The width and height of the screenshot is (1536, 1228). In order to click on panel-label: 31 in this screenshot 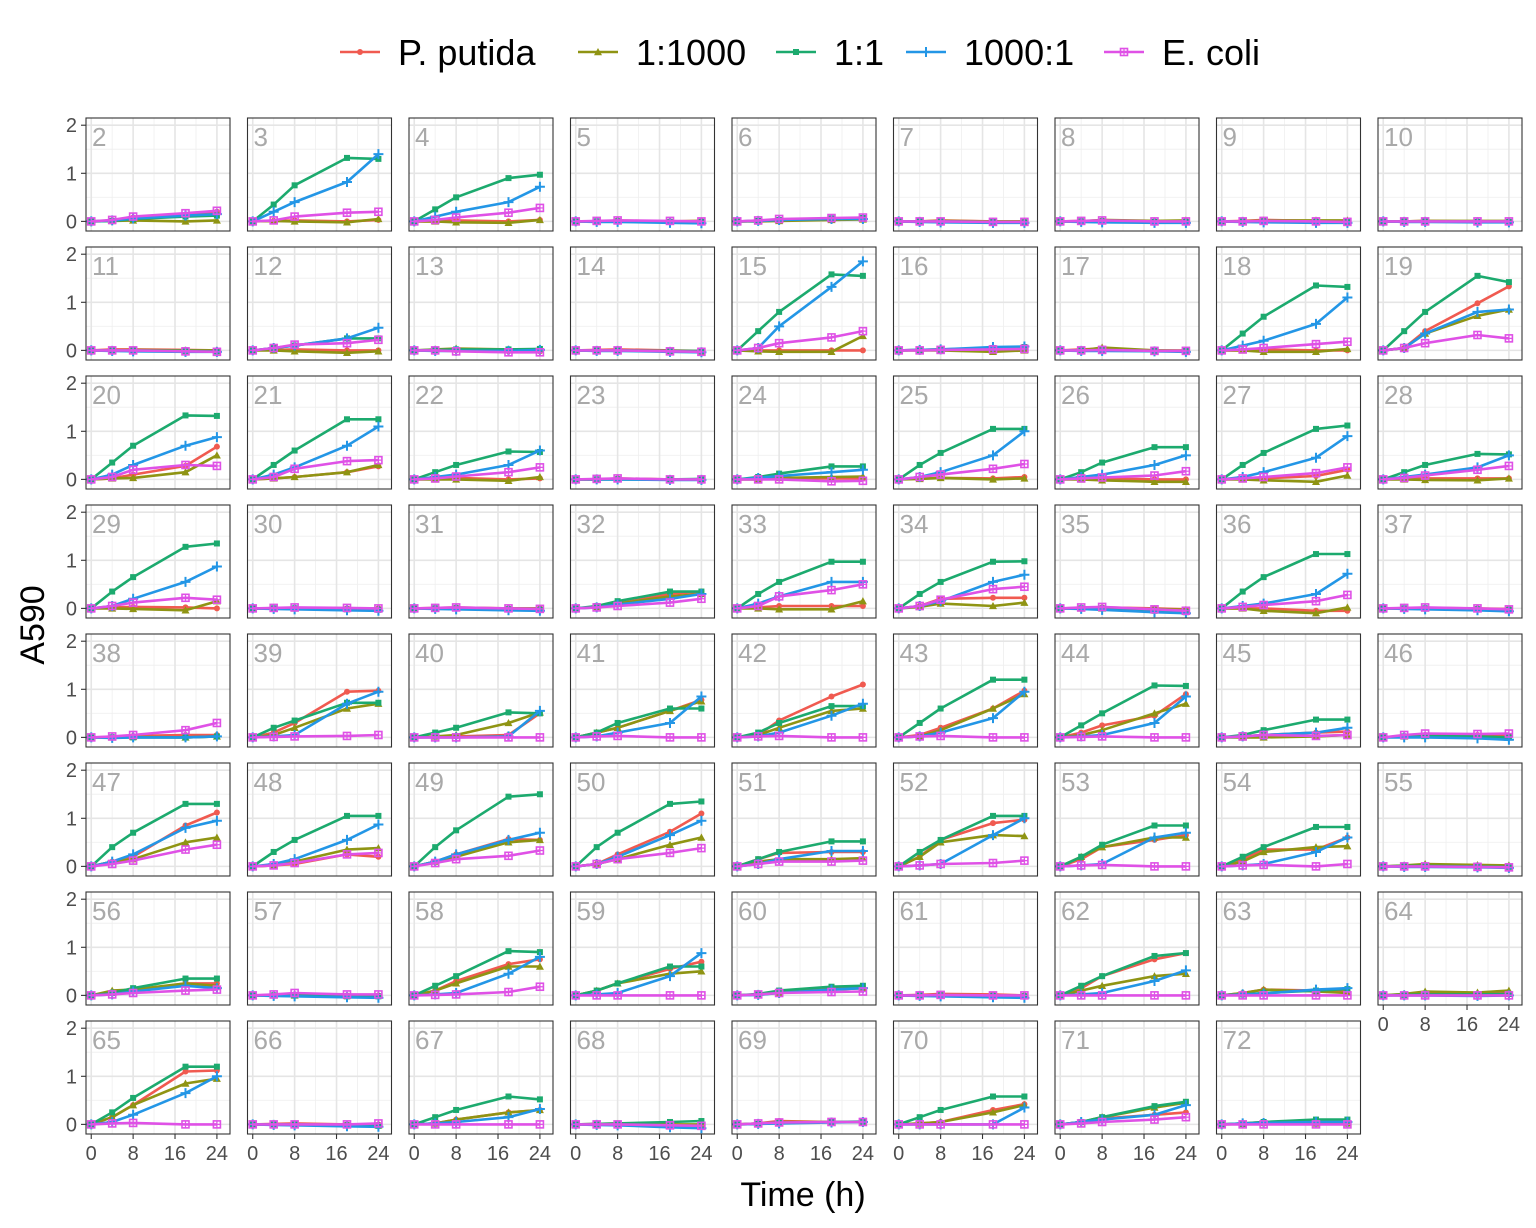, I will do `click(429, 524)`.